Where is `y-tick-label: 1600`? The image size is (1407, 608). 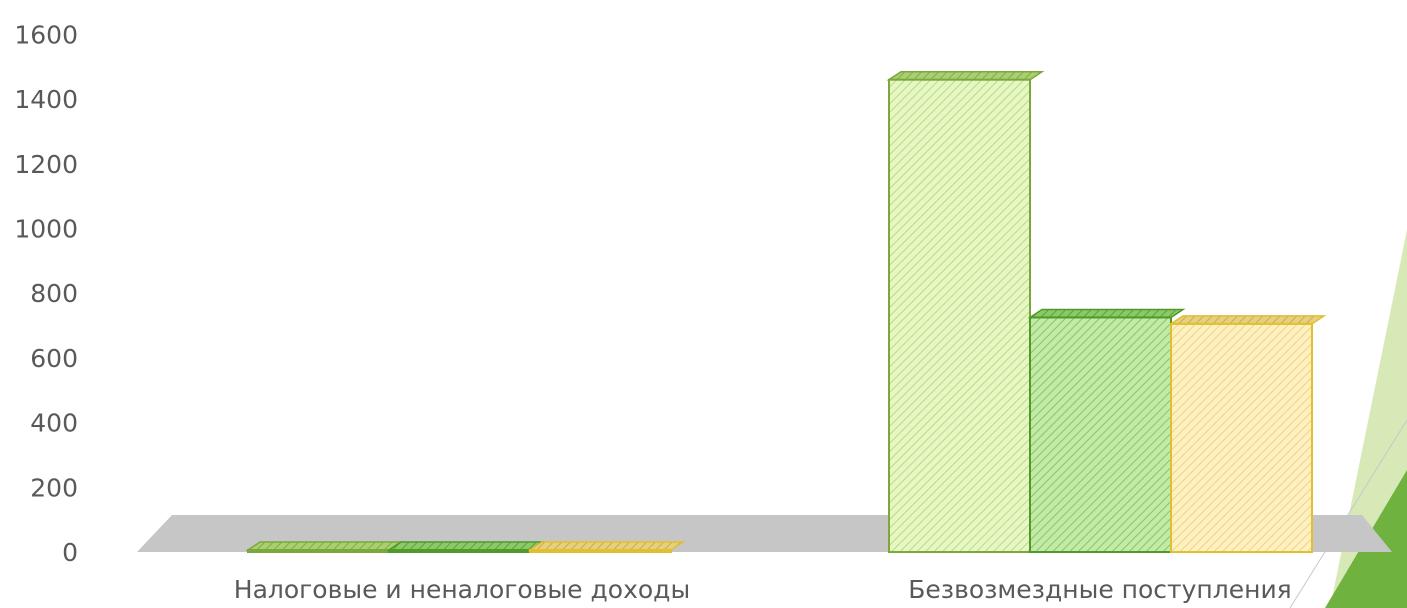
y-tick-label: 1600 is located at coordinates (46, 34).